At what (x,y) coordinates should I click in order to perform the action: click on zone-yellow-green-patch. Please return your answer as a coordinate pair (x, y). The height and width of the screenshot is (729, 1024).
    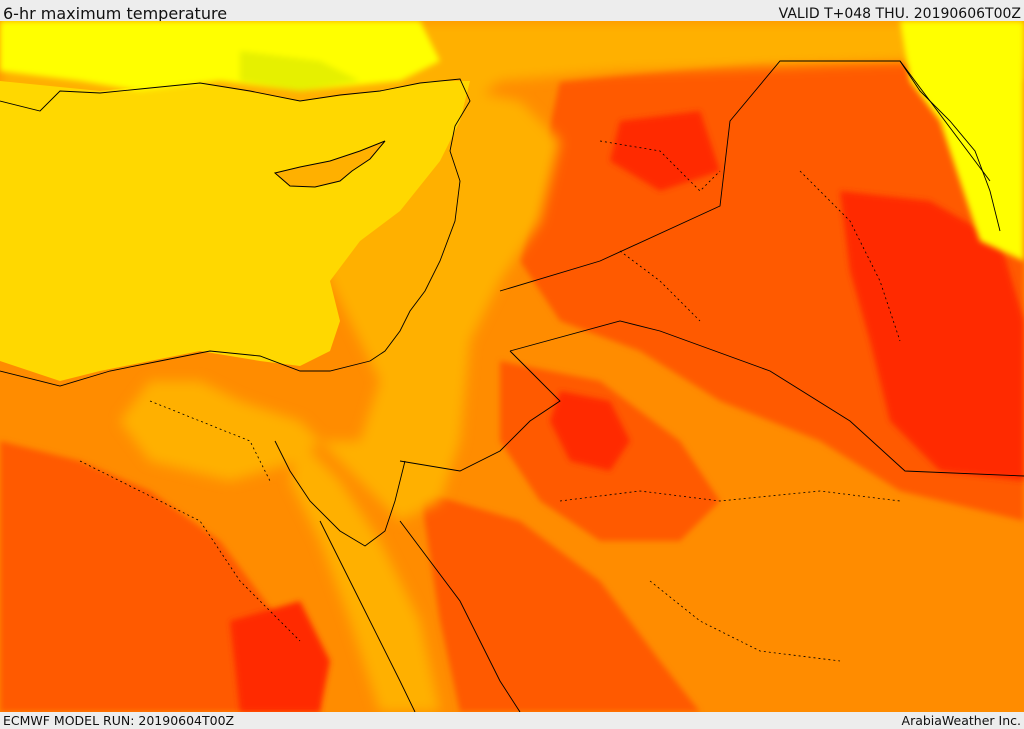
    Looking at the image, I should click on (300, 71).